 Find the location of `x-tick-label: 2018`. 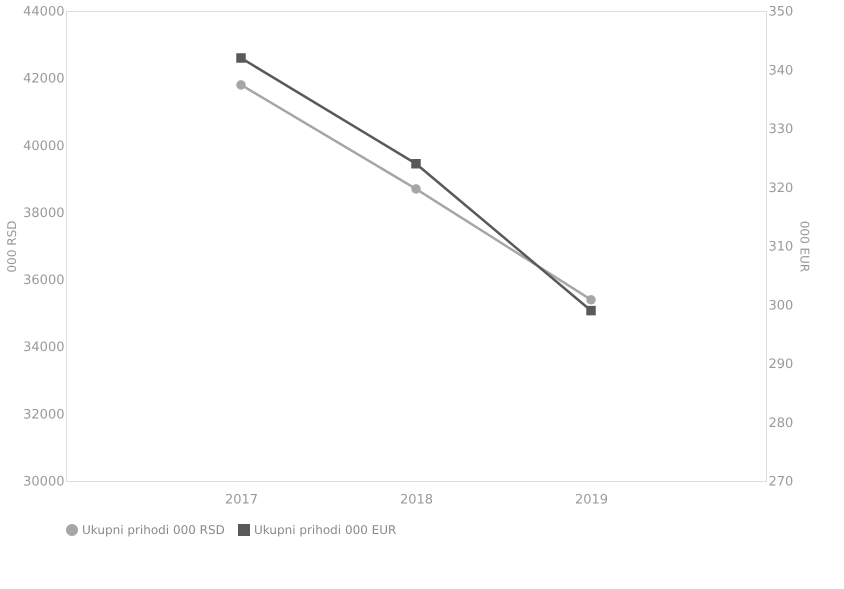

x-tick-label: 2018 is located at coordinates (417, 500).